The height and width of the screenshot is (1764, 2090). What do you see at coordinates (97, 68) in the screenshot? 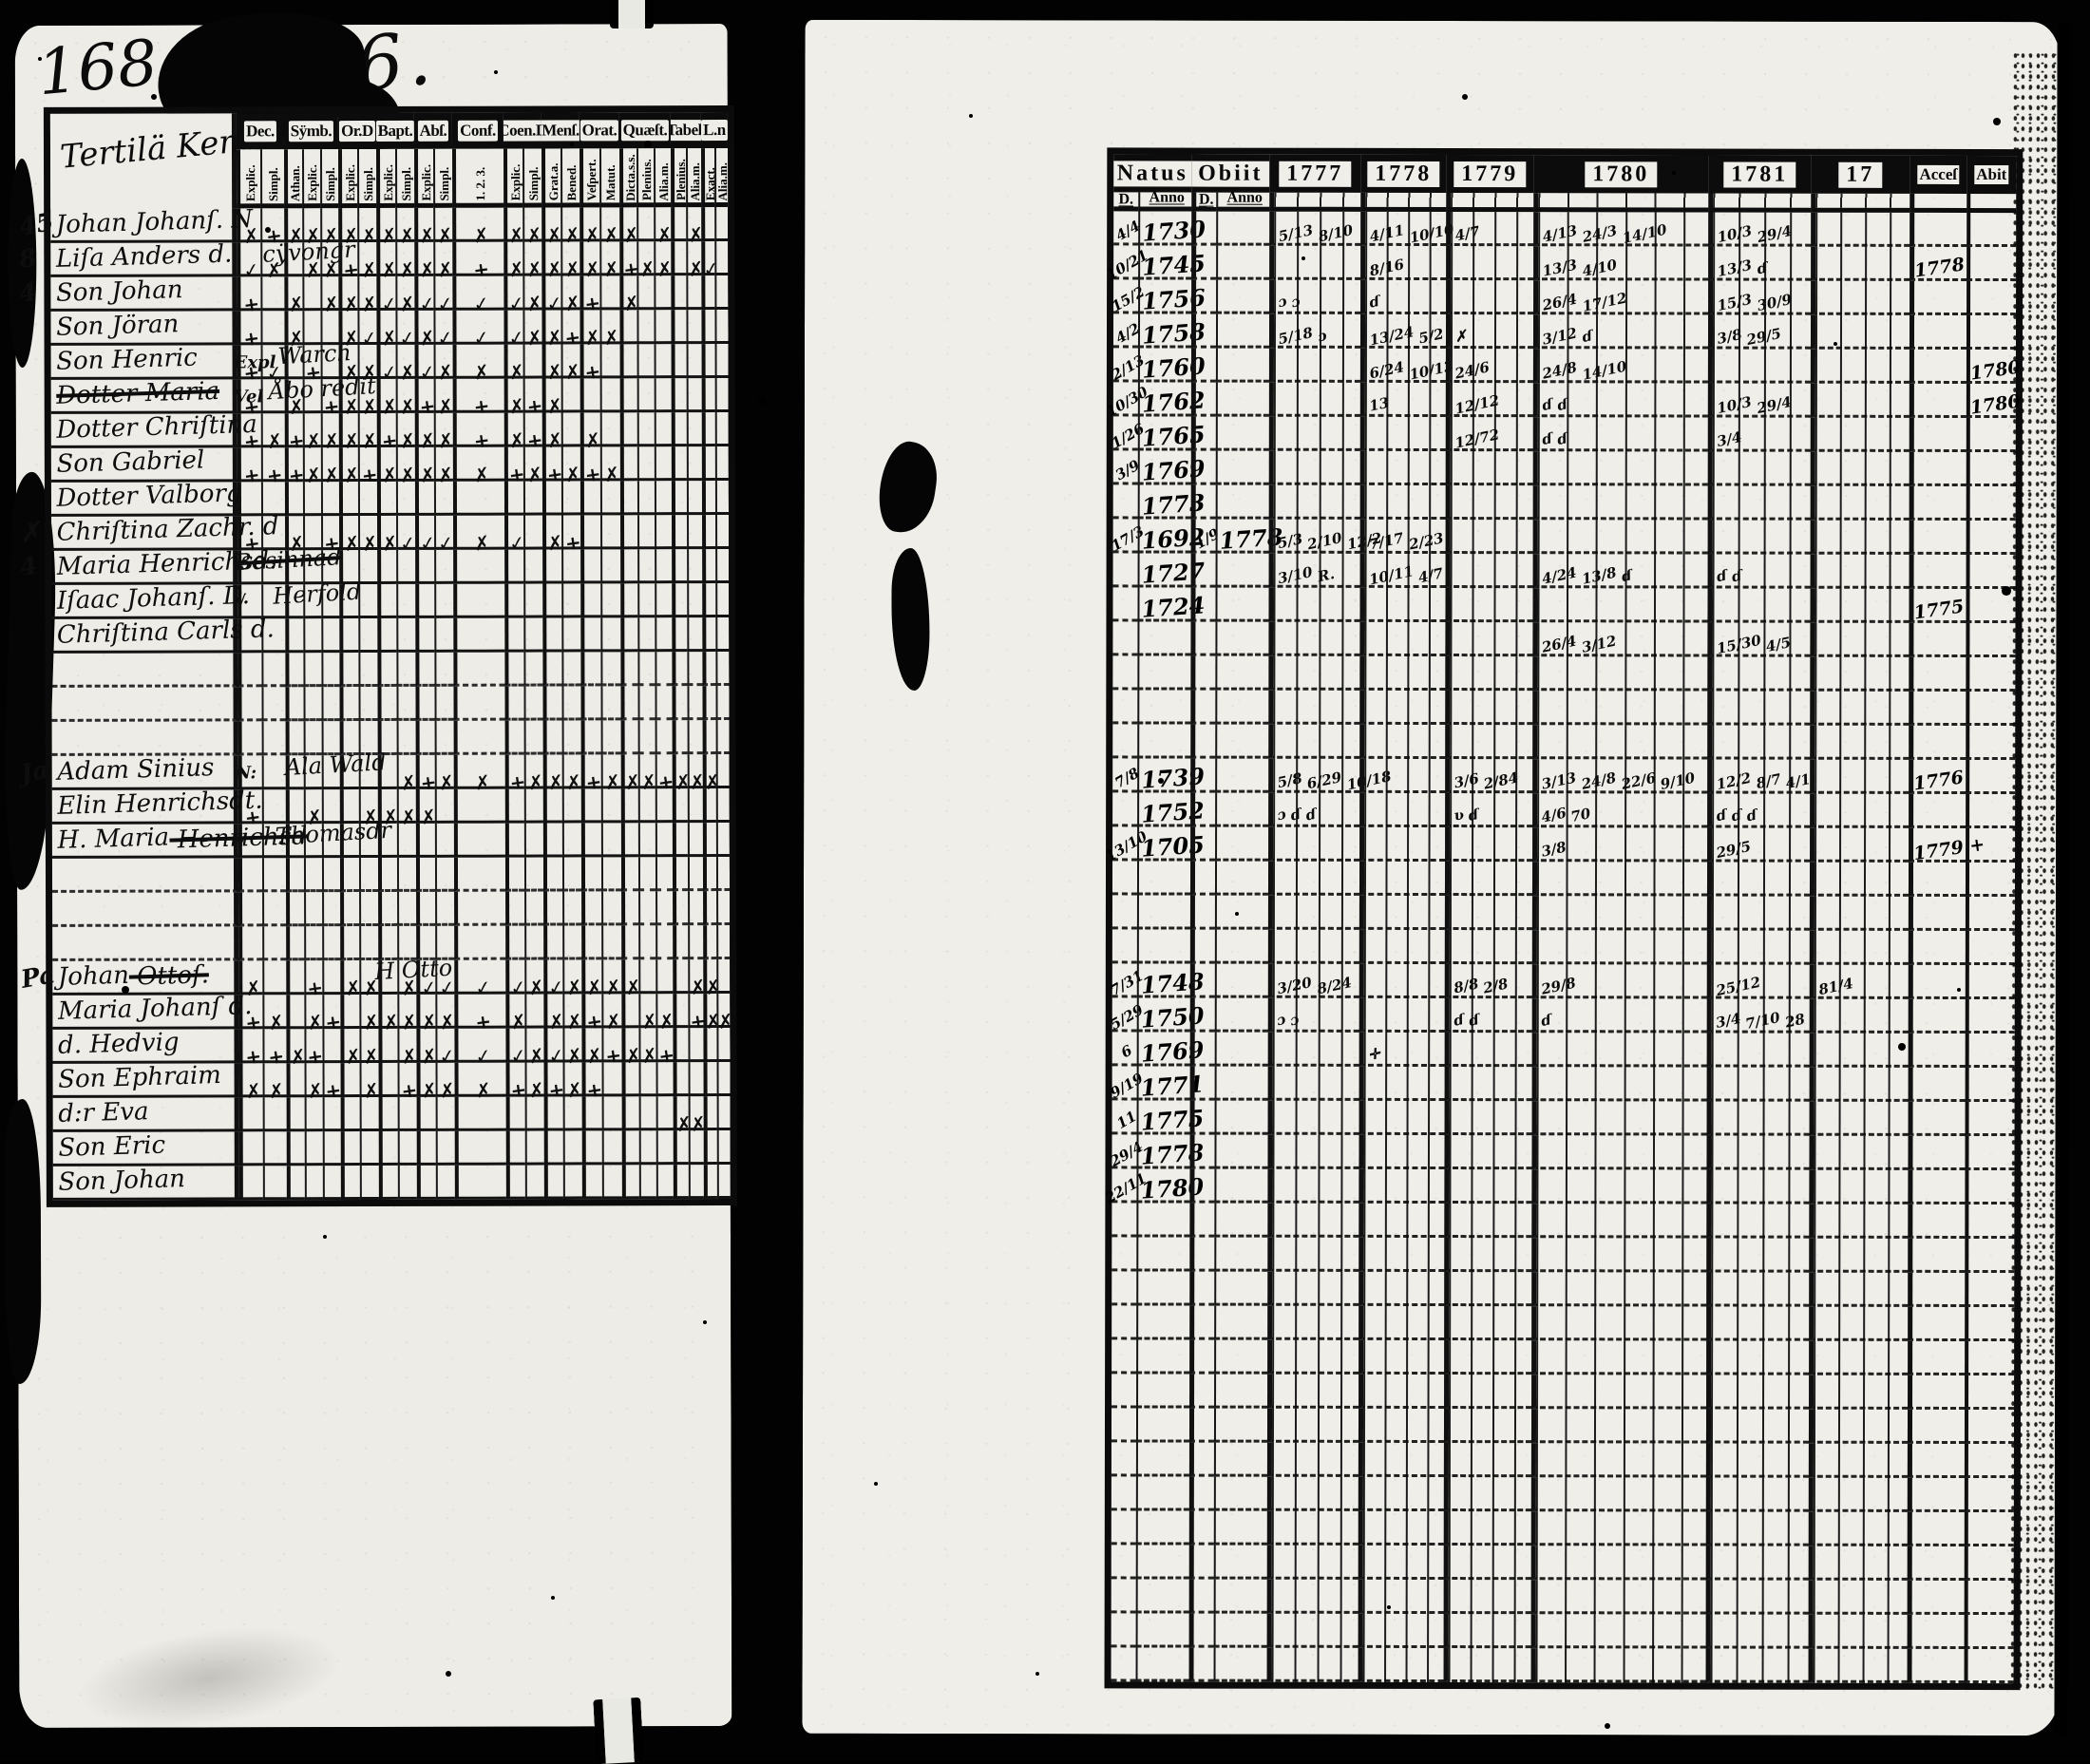
I see `folio-number-left: 168` at bounding box center [97, 68].